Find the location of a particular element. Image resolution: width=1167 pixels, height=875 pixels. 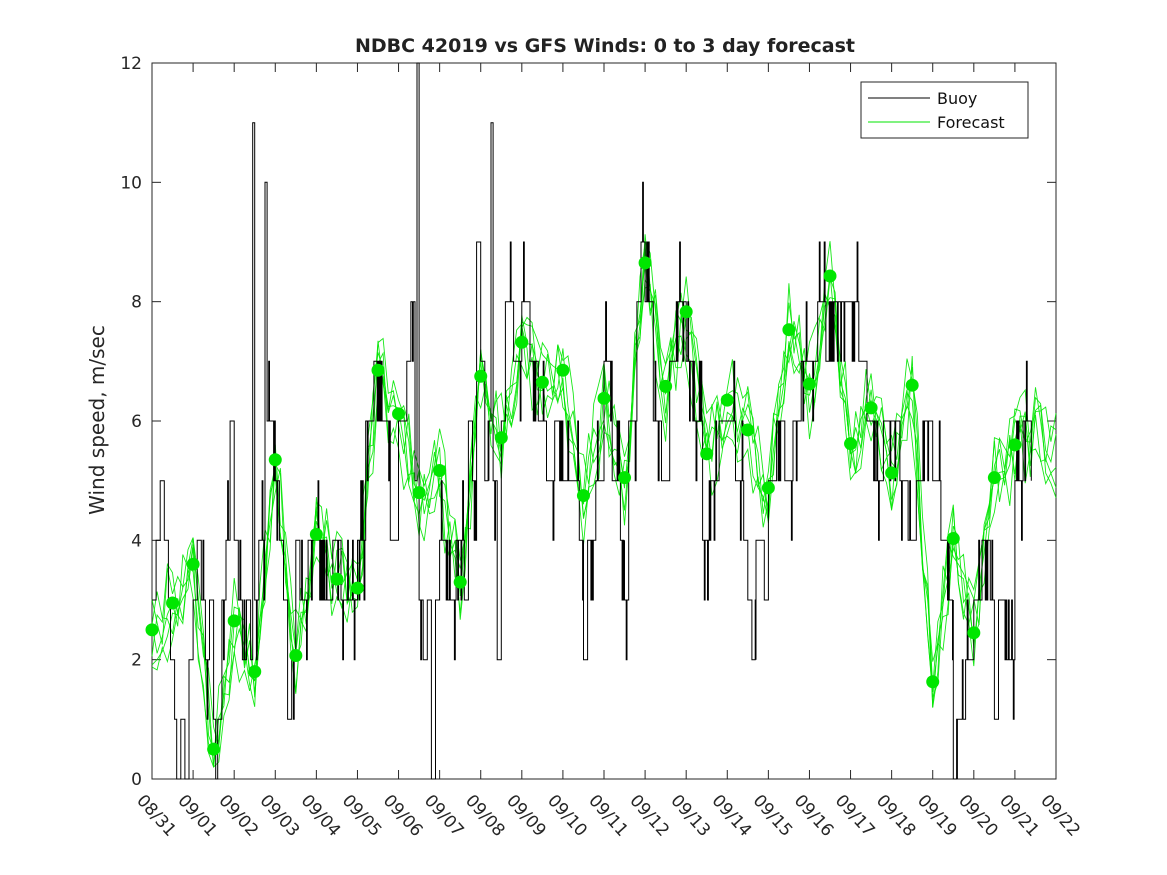

x-tick-label: 09/19 is located at coordinates (937, 816).